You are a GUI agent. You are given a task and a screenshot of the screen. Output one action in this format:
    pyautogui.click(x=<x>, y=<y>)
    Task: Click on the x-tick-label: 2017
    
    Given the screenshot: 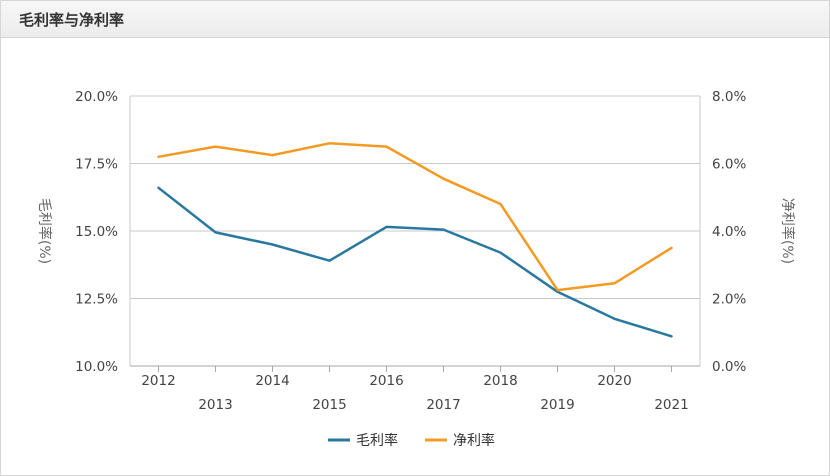 What is the action you would take?
    pyautogui.click(x=443, y=405)
    